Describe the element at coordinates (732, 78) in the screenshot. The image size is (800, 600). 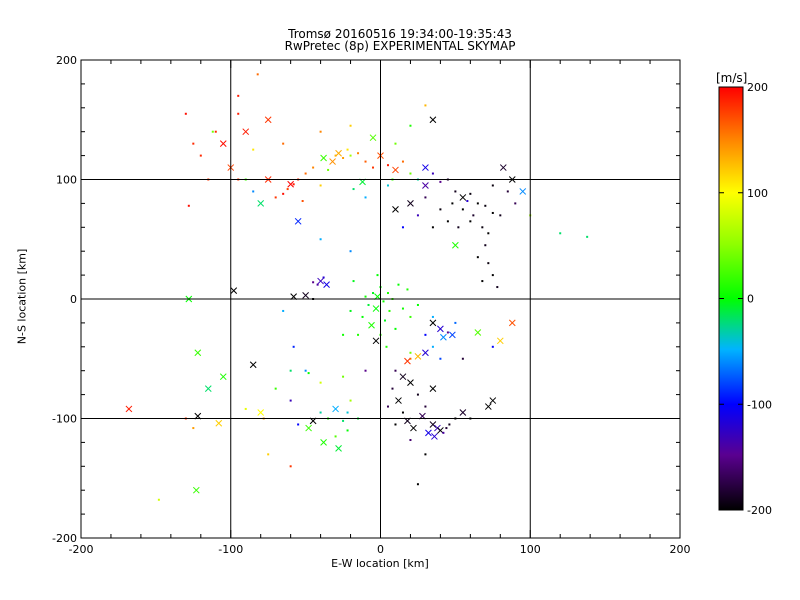
I see `colorbar-unit-label: [m/s]` at that location.